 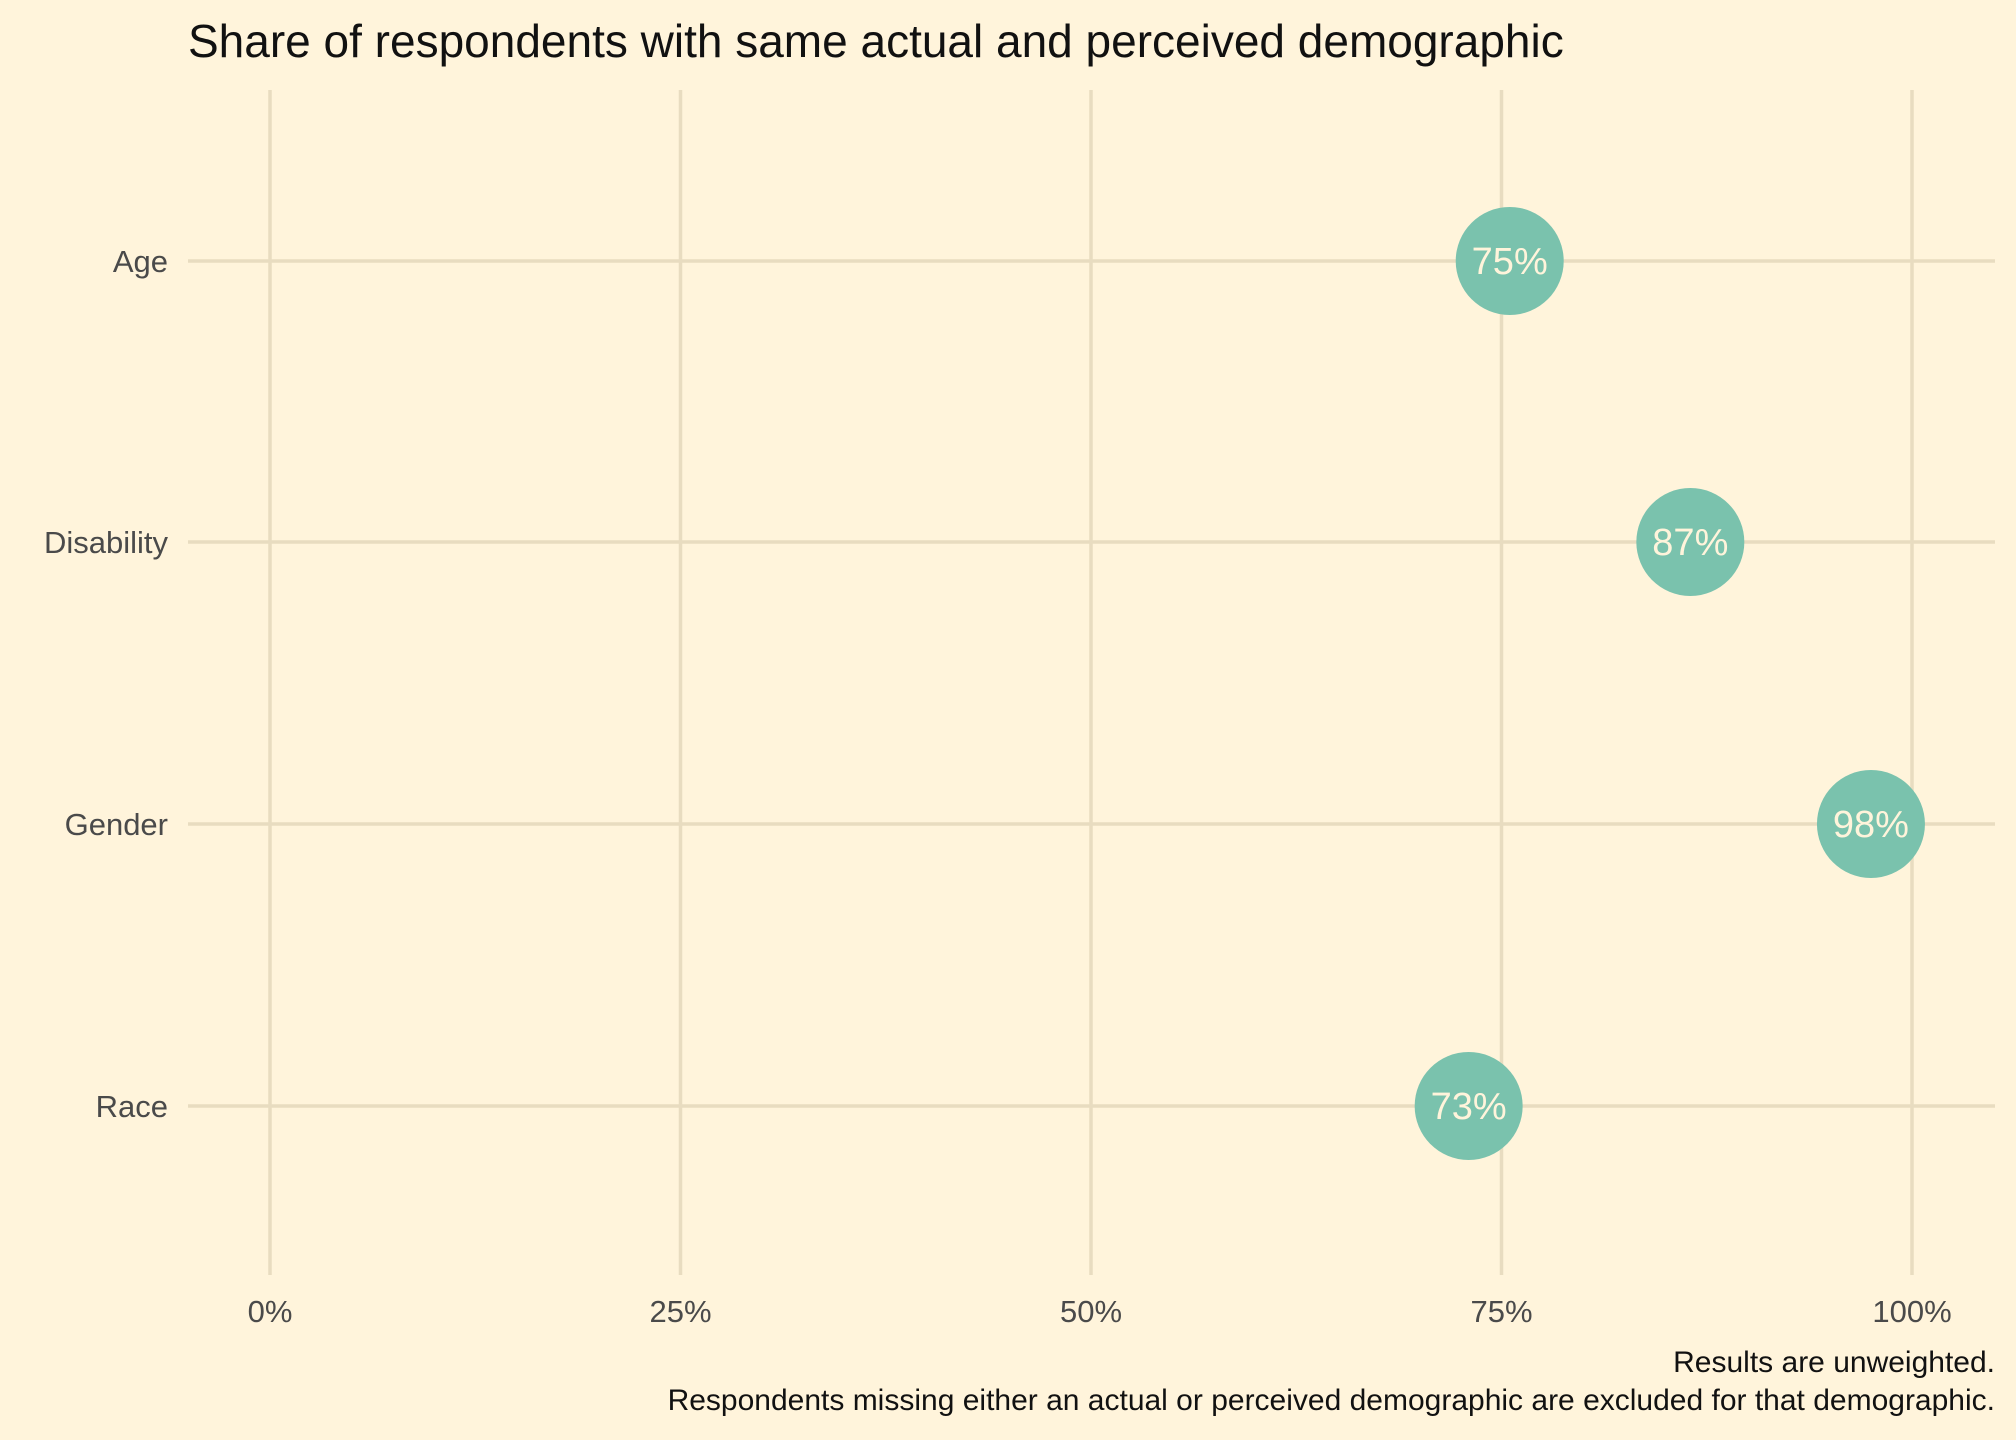 What do you see at coordinates (1091, 1311) in the screenshot?
I see `x-tick-label: 50%` at bounding box center [1091, 1311].